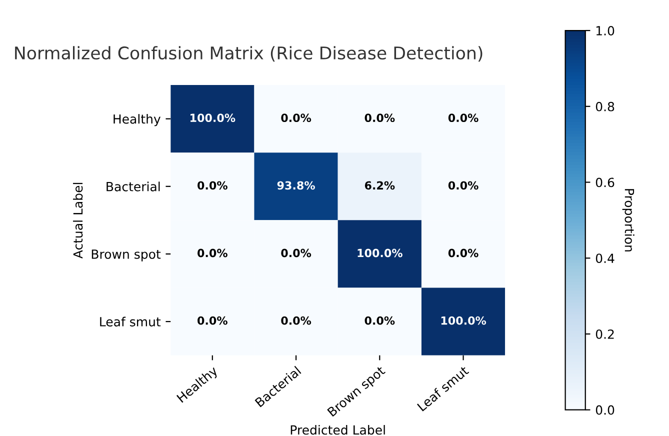  What do you see at coordinates (337, 430) in the screenshot?
I see `x-axis-title: Predicted Label` at bounding box center [337, 430].